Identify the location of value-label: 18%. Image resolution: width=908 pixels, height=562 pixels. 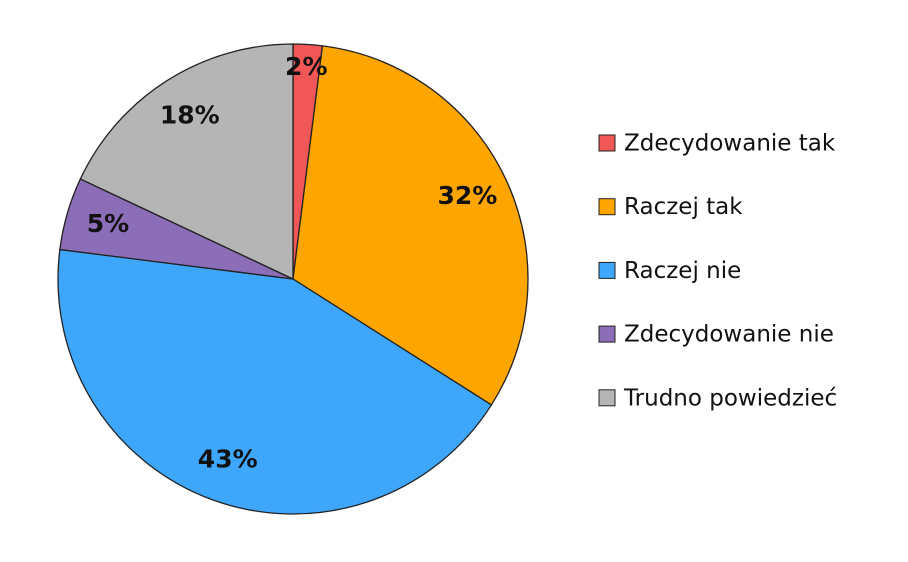
(190, 114).